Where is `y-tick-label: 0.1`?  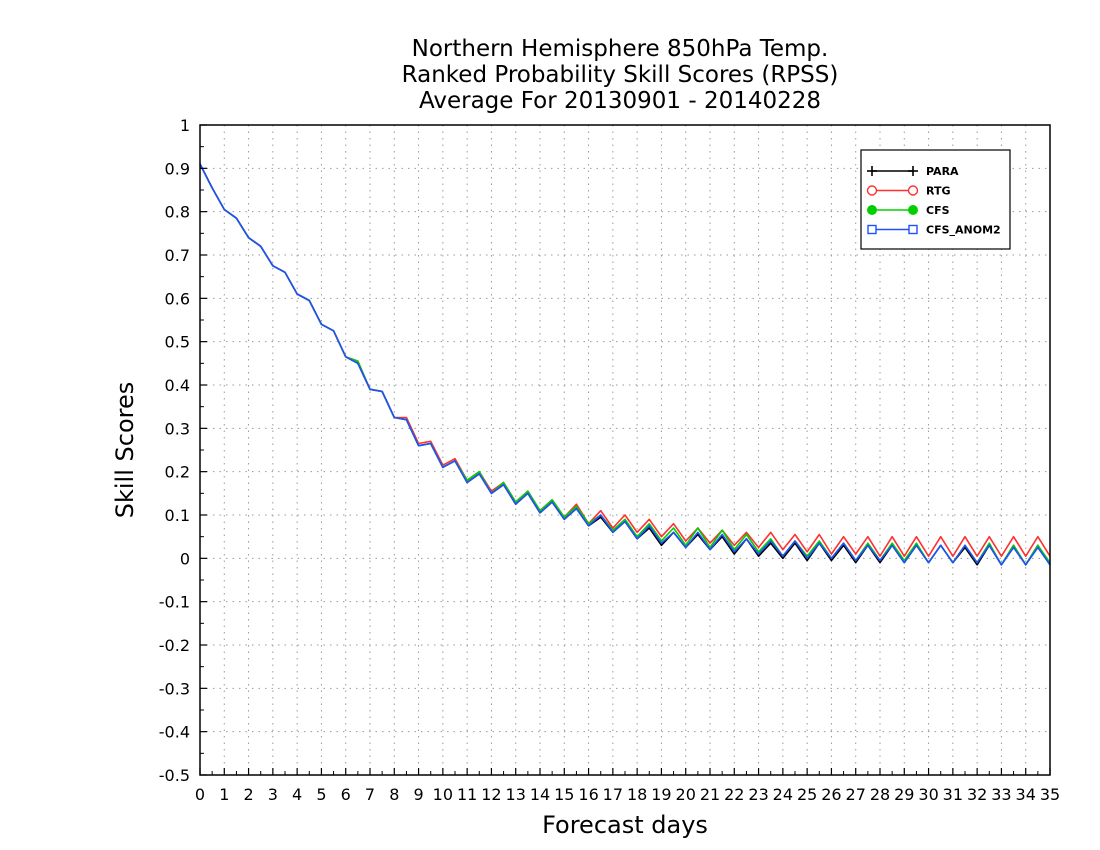 y-tick-label: 0.1 is located at coordinates (177, 515).